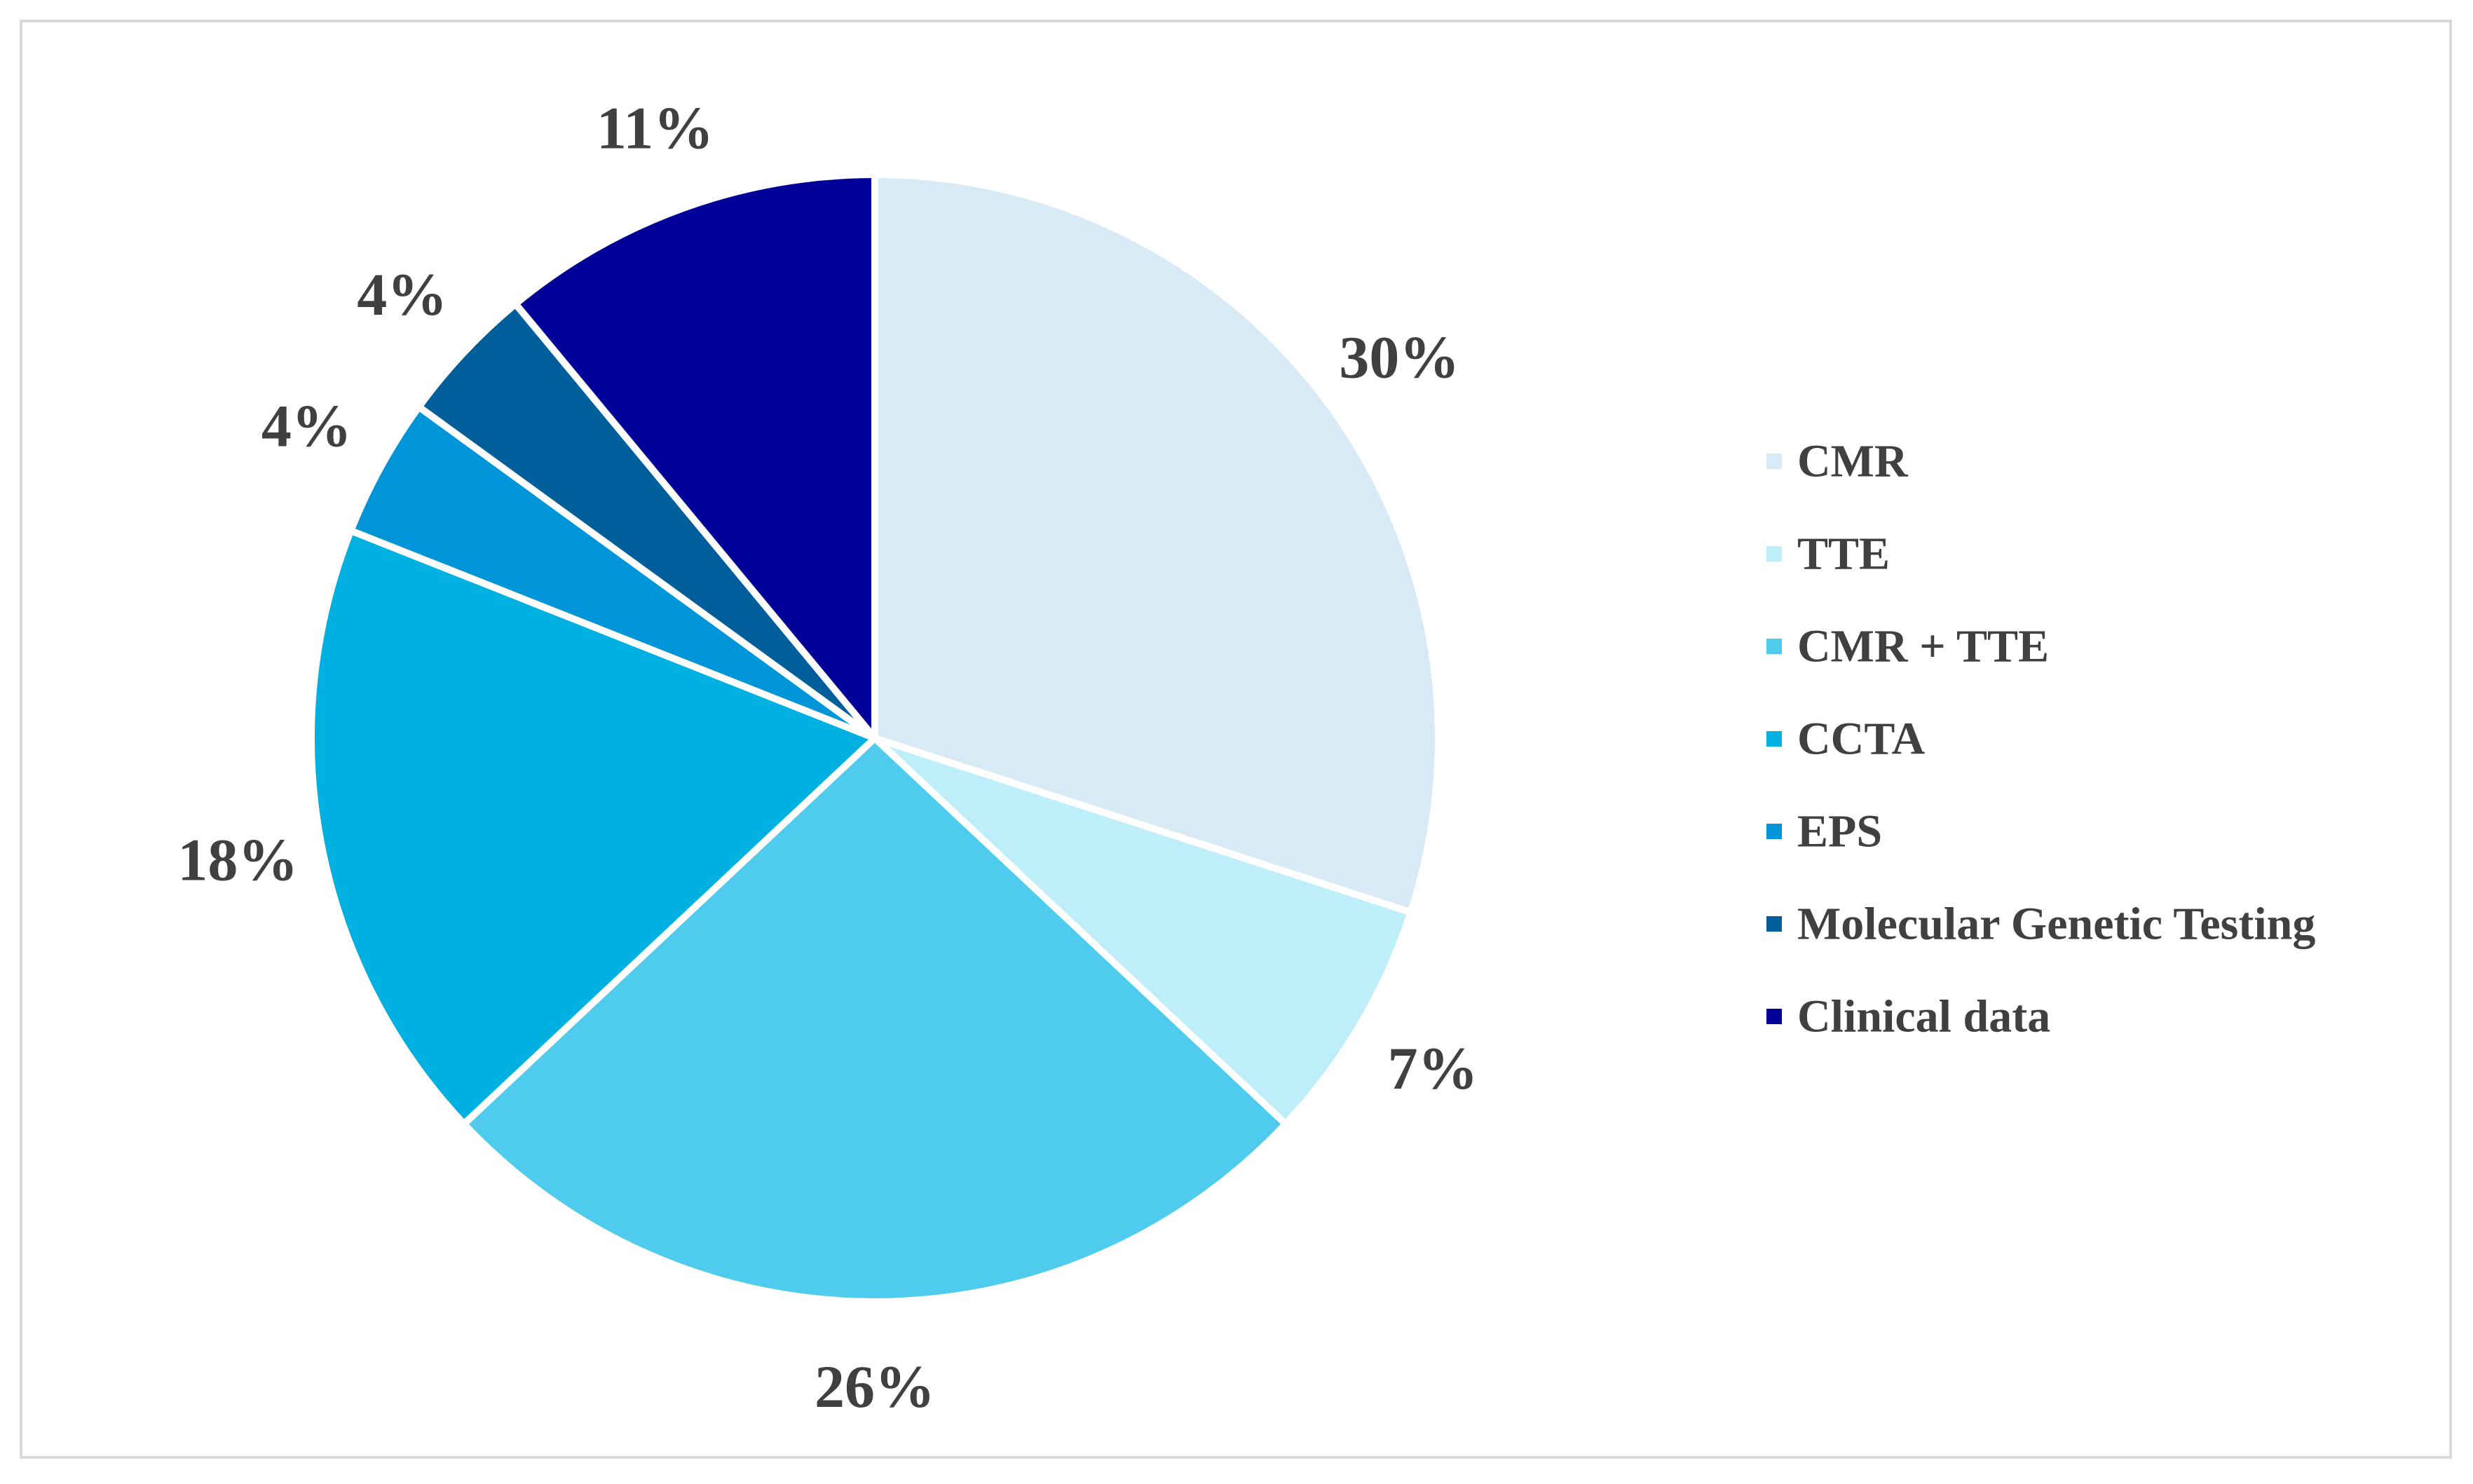 Image resolution: width=2473 pixels, height=1484 pixels. What do you see at coordinates (695, 456) in the screenshot?
I see `pie-slice-clinical-data` at bounding box center [695, 456].